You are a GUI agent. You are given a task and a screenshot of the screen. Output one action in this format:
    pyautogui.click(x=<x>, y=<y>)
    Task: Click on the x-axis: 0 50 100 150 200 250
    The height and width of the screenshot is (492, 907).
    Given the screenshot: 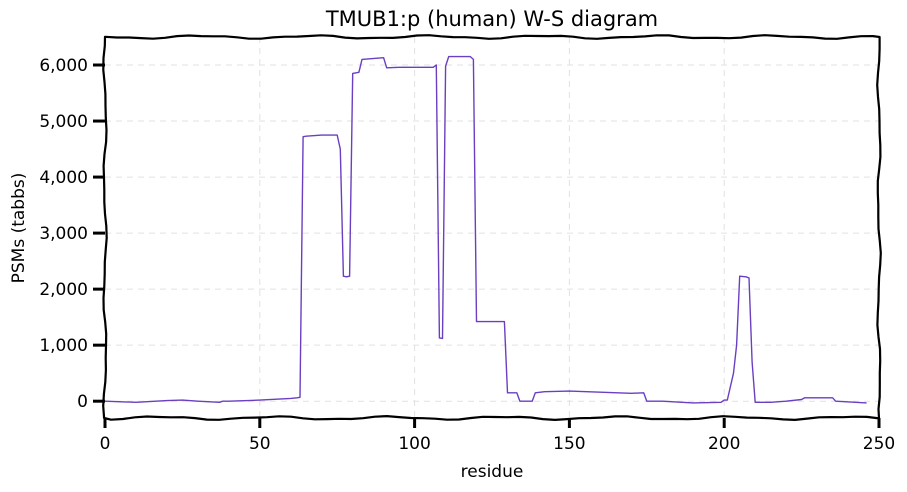 What is the action you would take?
    pyautogui.click(x=497, y=436)
    